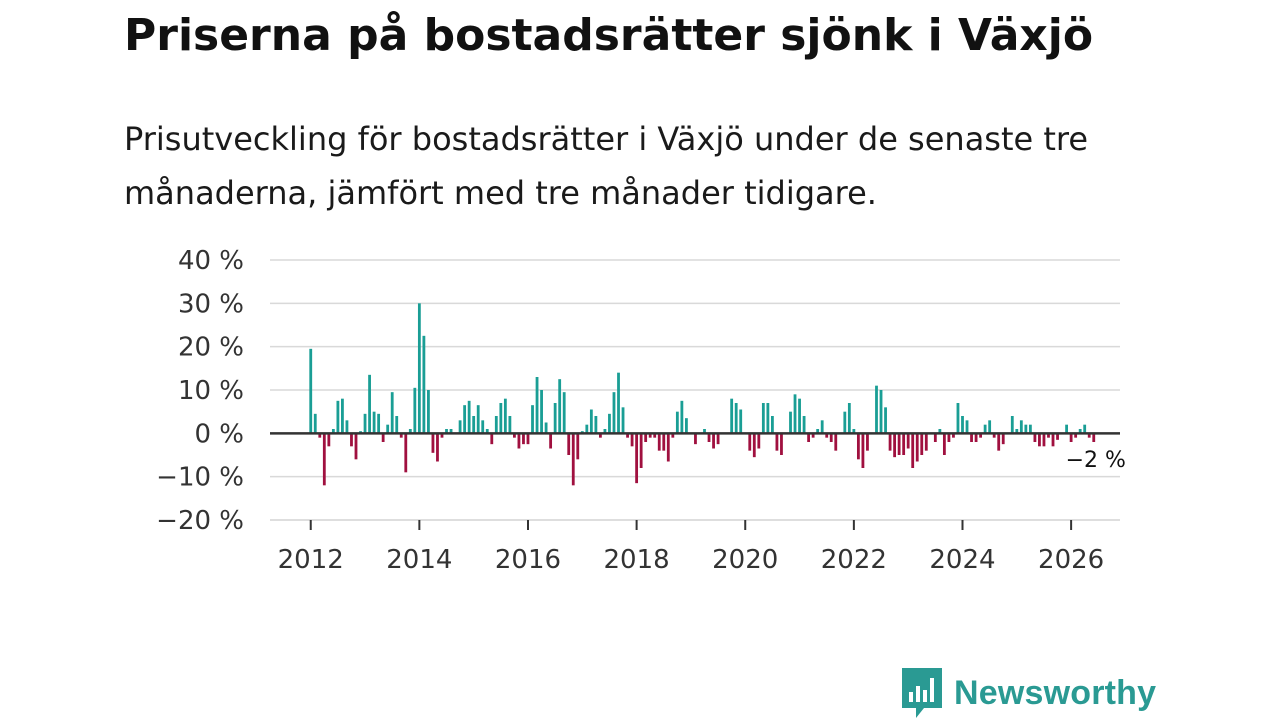  I want to click on end-label-background, so click(1095, 459).